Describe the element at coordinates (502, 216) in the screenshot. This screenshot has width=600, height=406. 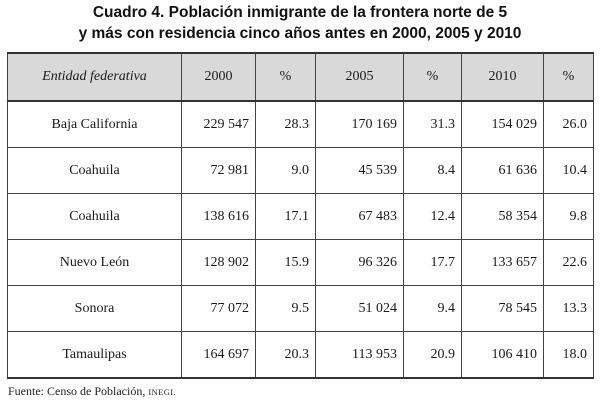
I see `cell-2010: 58 354` at that location.